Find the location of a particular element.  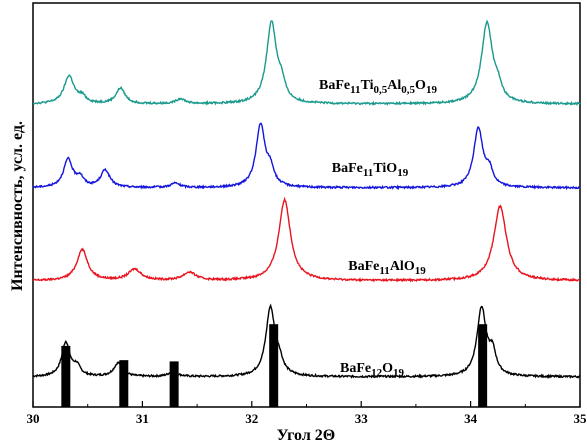

x-tick-label-31: 31 is located at coordinates (142, 418).